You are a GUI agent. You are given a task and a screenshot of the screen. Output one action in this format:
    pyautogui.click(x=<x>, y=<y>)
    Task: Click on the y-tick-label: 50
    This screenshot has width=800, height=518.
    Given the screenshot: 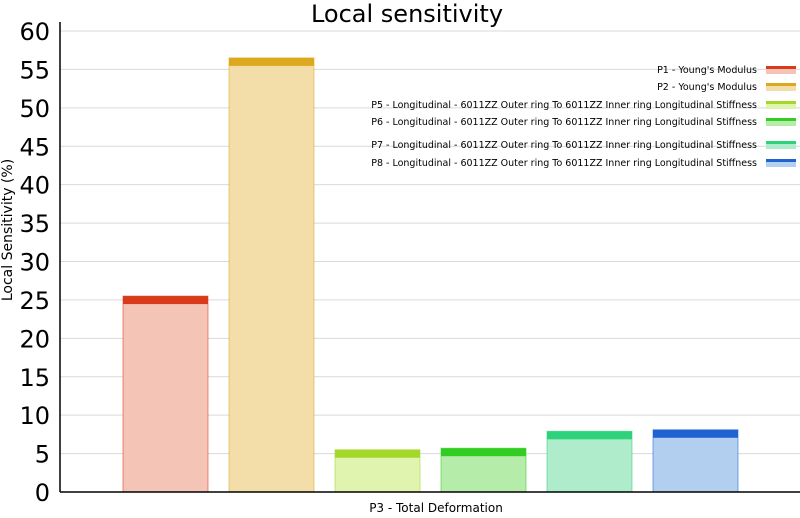 What is the action you would take?
    pyautogui.click(x=34, y=109)
    